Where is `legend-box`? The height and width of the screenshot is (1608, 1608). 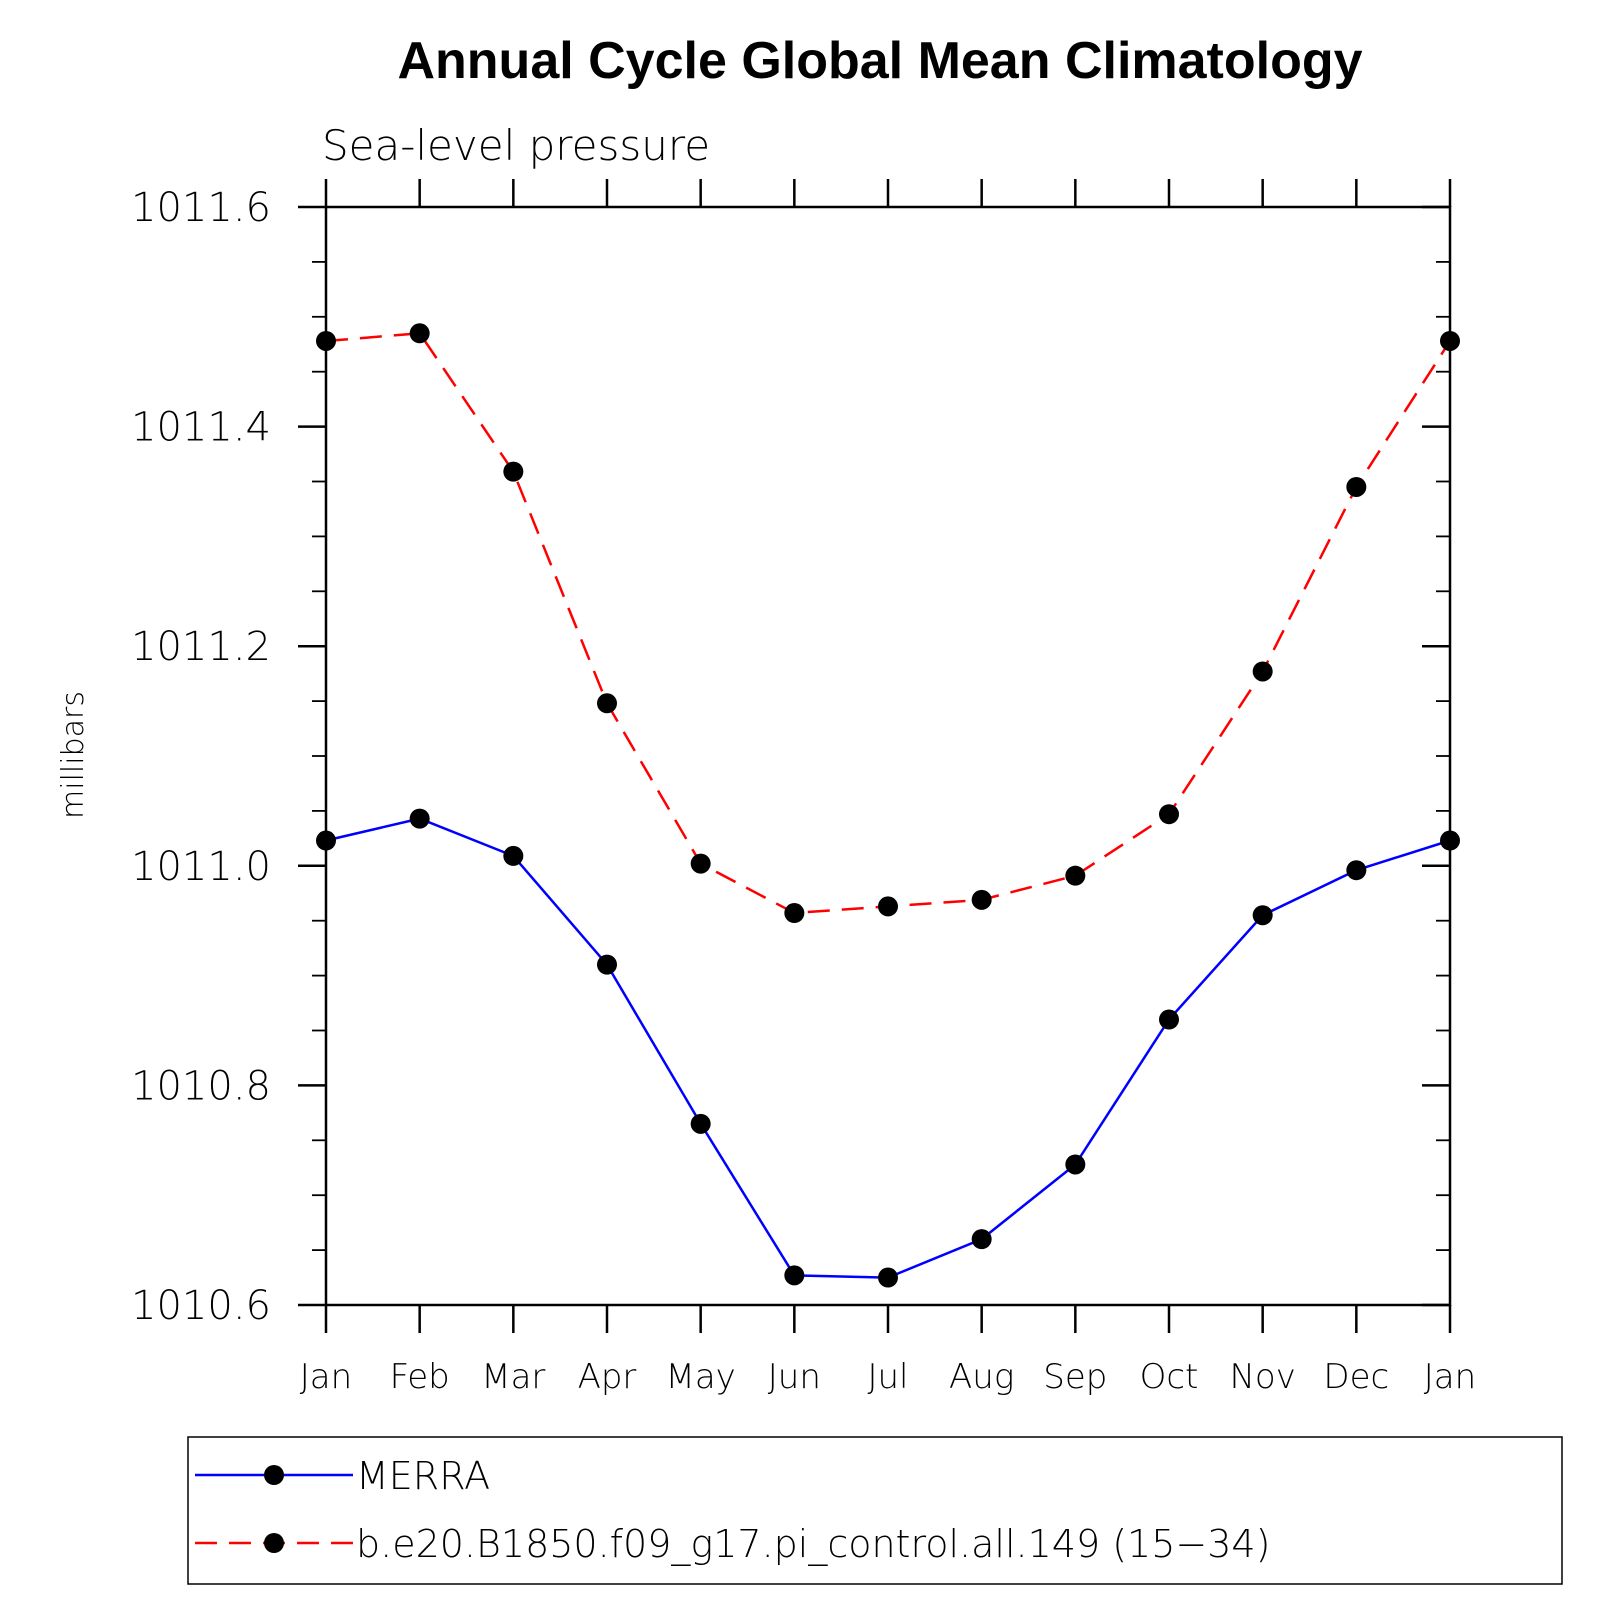
legend-box is located at coordinates (875, 1510).